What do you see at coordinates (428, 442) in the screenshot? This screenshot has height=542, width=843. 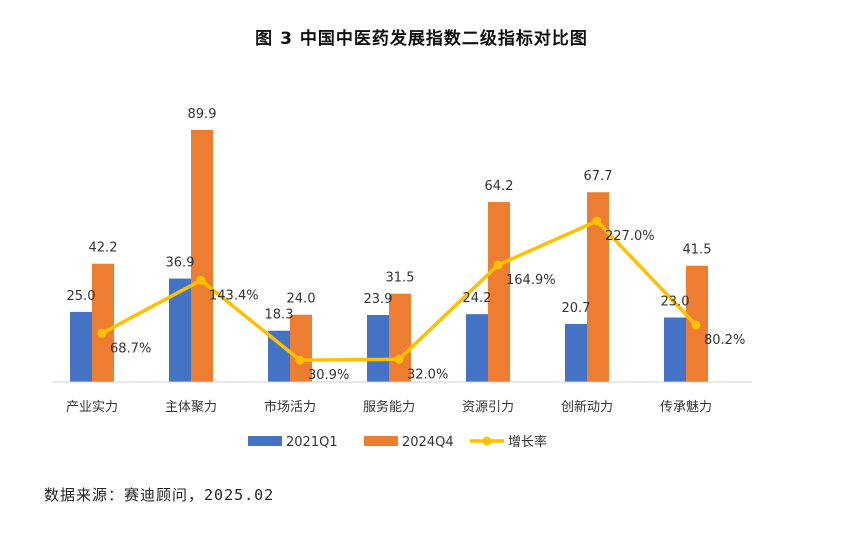 I see `legend-label-1: 2024Q4` at bounding box center [428, 442].